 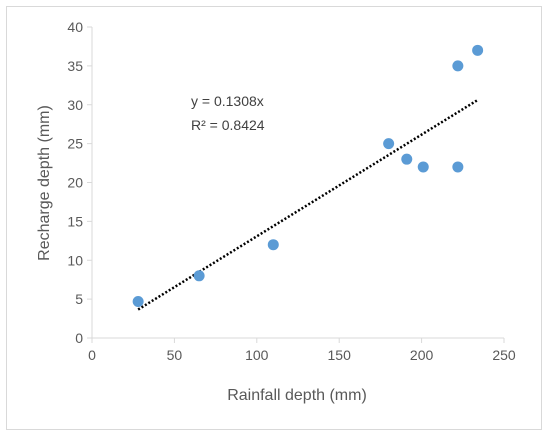 I want to click on x-axis-title: Rainfall depth (mm), so click(x=297, y=395).